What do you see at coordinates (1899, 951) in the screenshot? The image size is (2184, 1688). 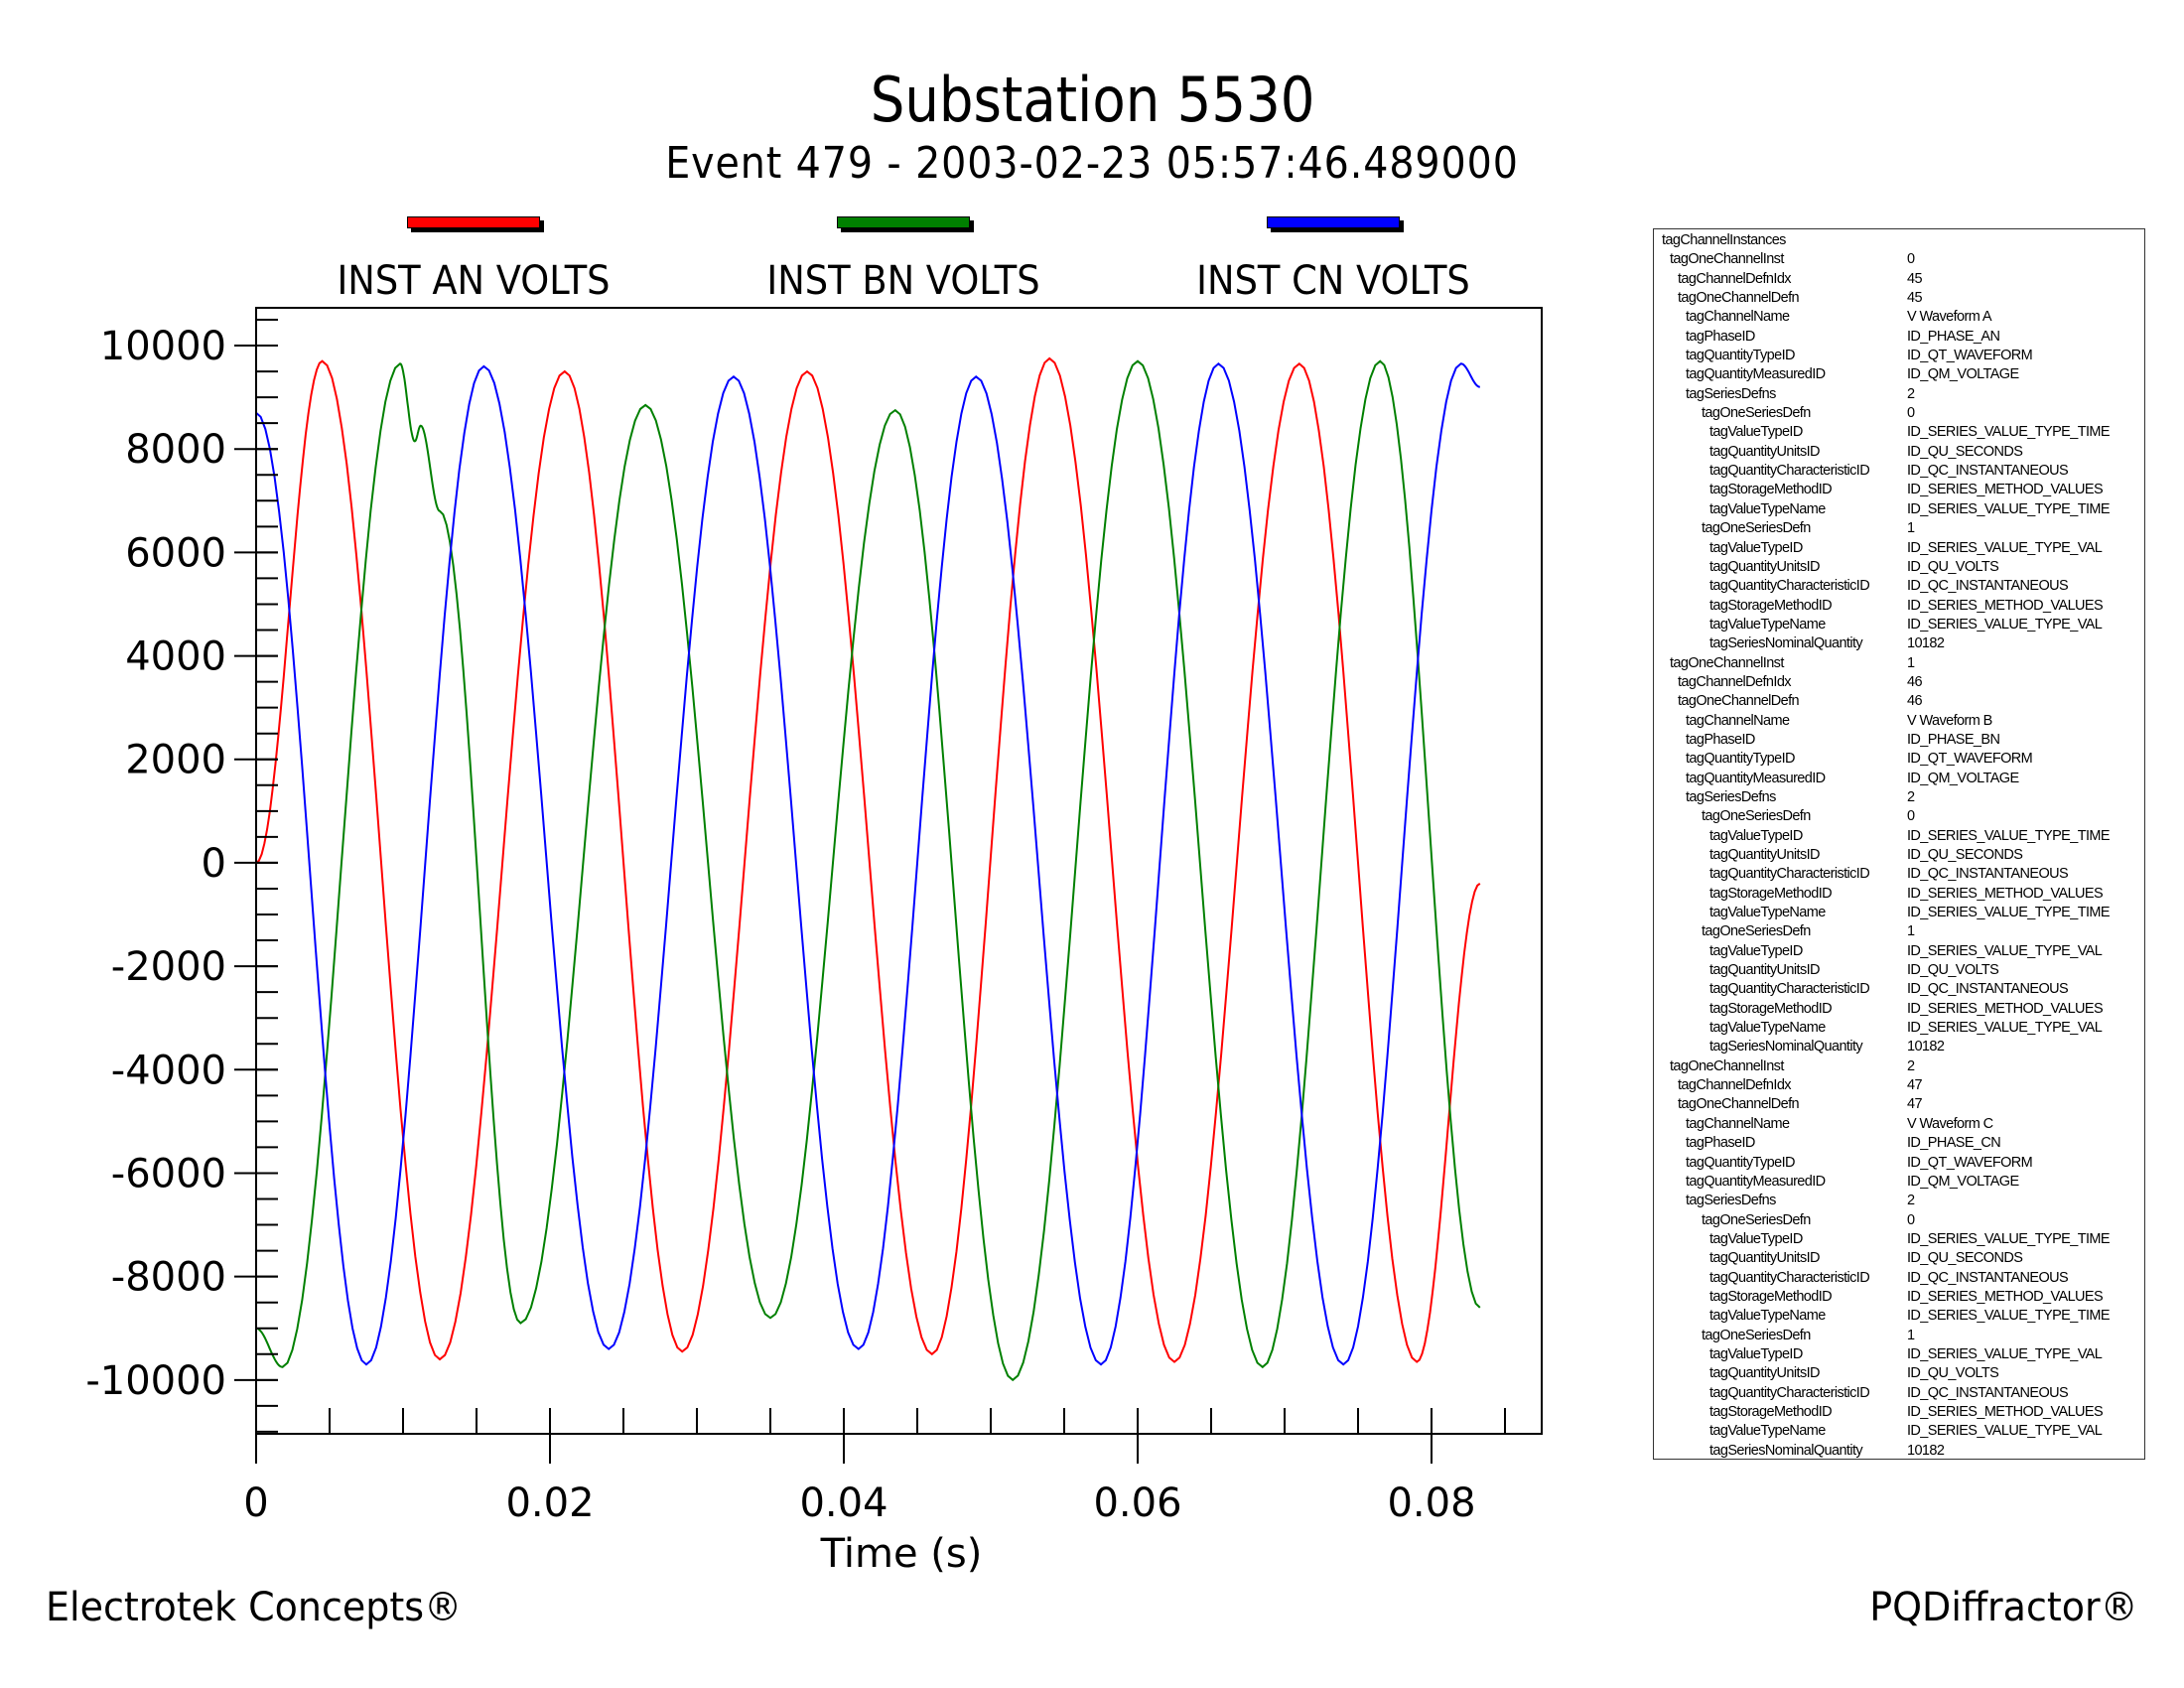 I see `metadata-row: tagValueTypeID ID_SERIES_VALUE_TYPE_VAL` at bounding box center [1899, 951].